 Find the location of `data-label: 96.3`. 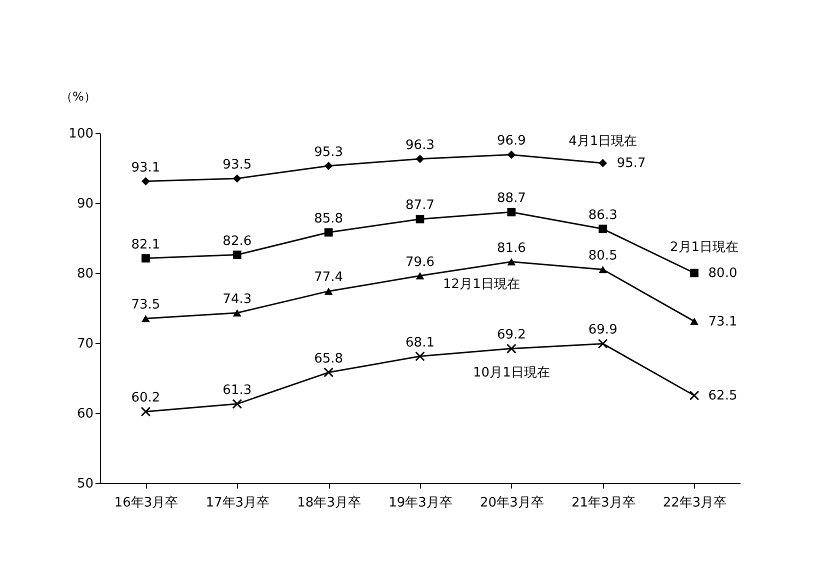

data-label: 96.3 is located at coordinates (420, 145).